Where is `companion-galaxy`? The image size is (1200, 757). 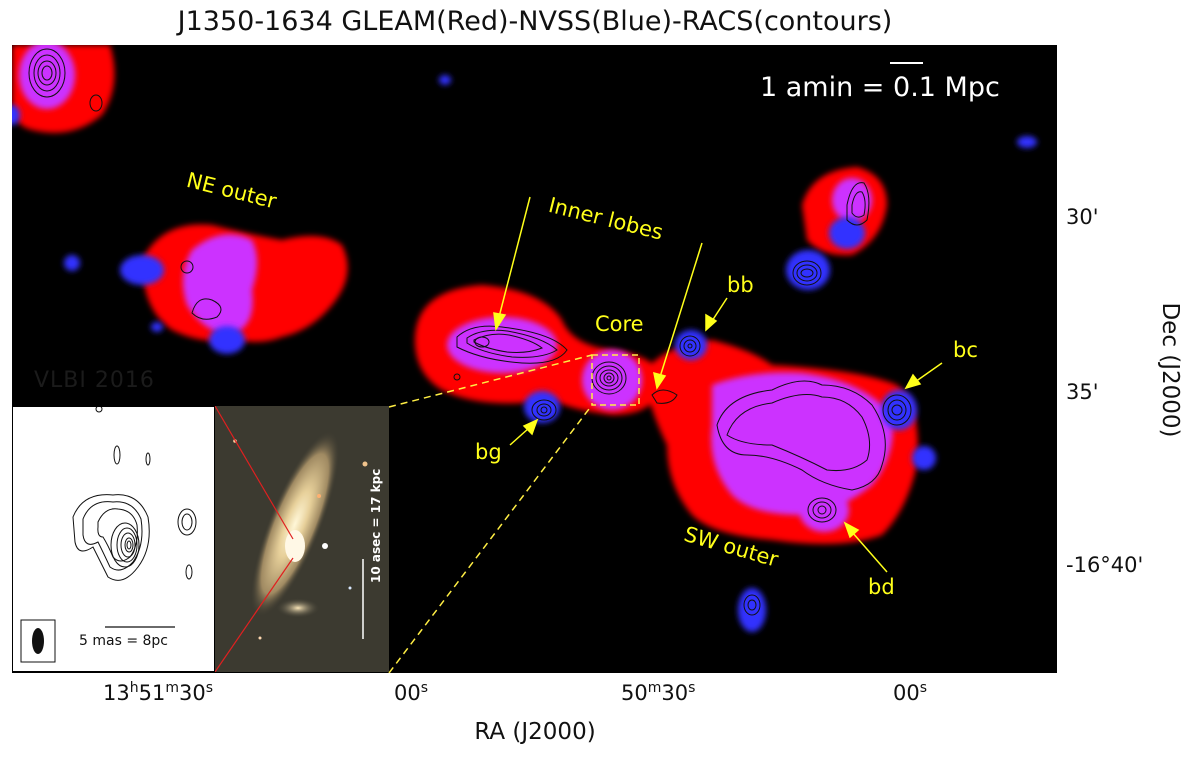 companion-galaxy is located at coordinates (298, 608).